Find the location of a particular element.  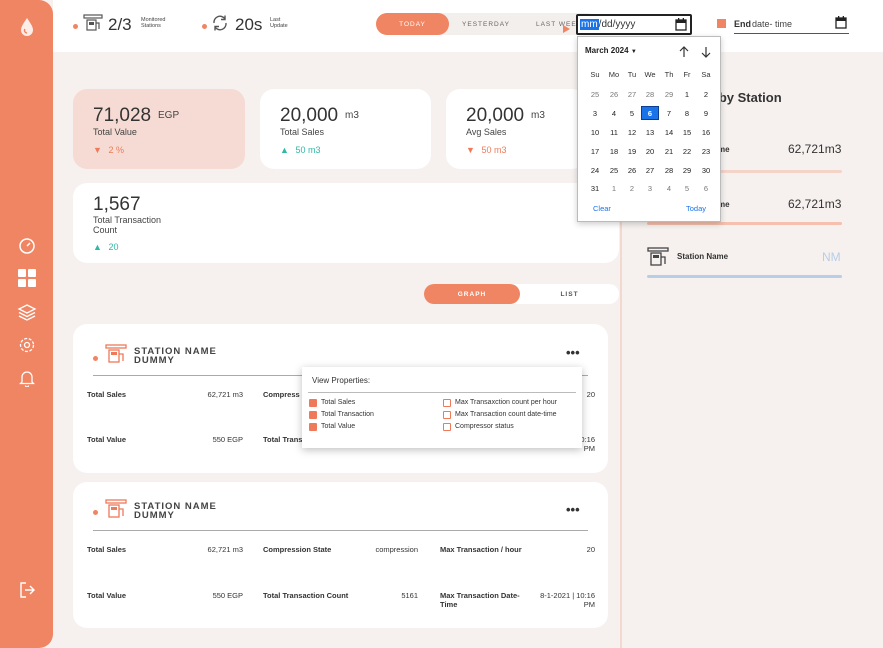

field-value: 62,721 m3 is located at coordinates (225, 394).